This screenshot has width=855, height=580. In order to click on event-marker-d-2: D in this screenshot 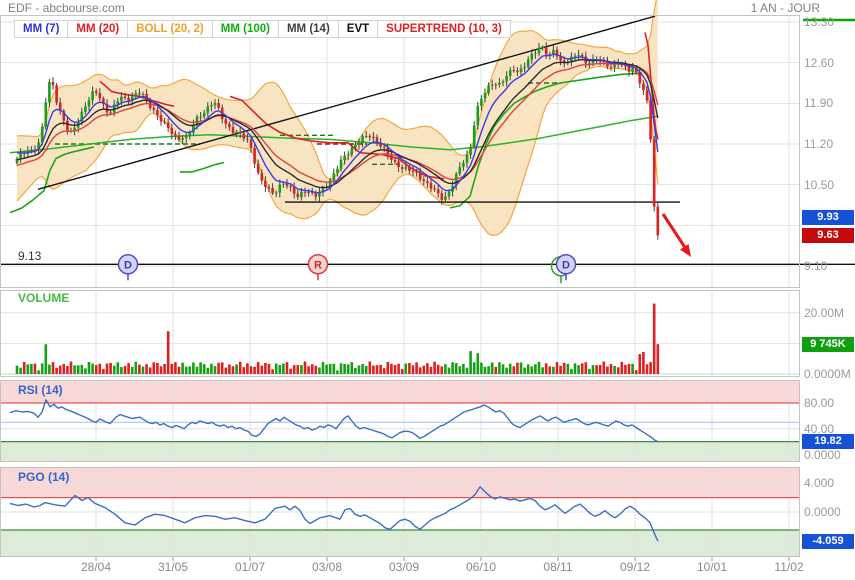, I will do `click(566, 267)`.